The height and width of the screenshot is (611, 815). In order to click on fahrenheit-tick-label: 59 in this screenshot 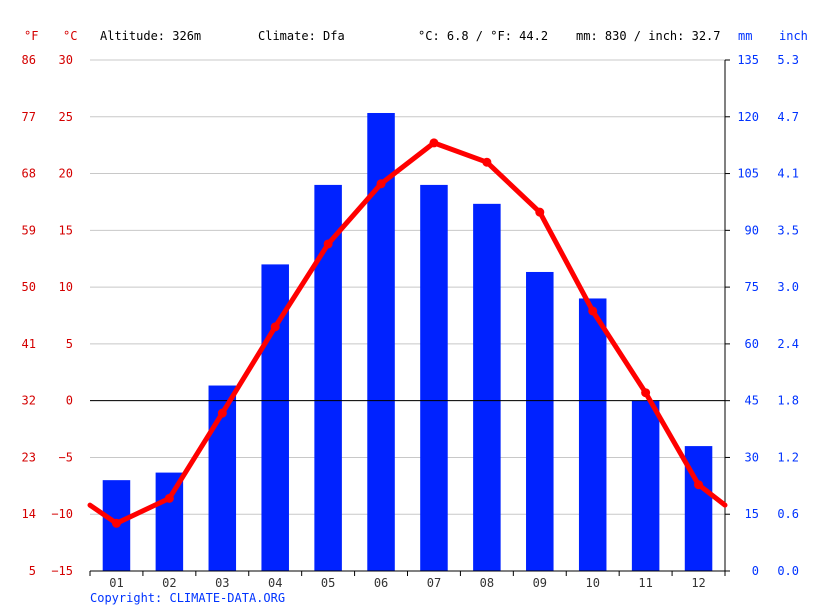, I will do `click(29, 230)`.